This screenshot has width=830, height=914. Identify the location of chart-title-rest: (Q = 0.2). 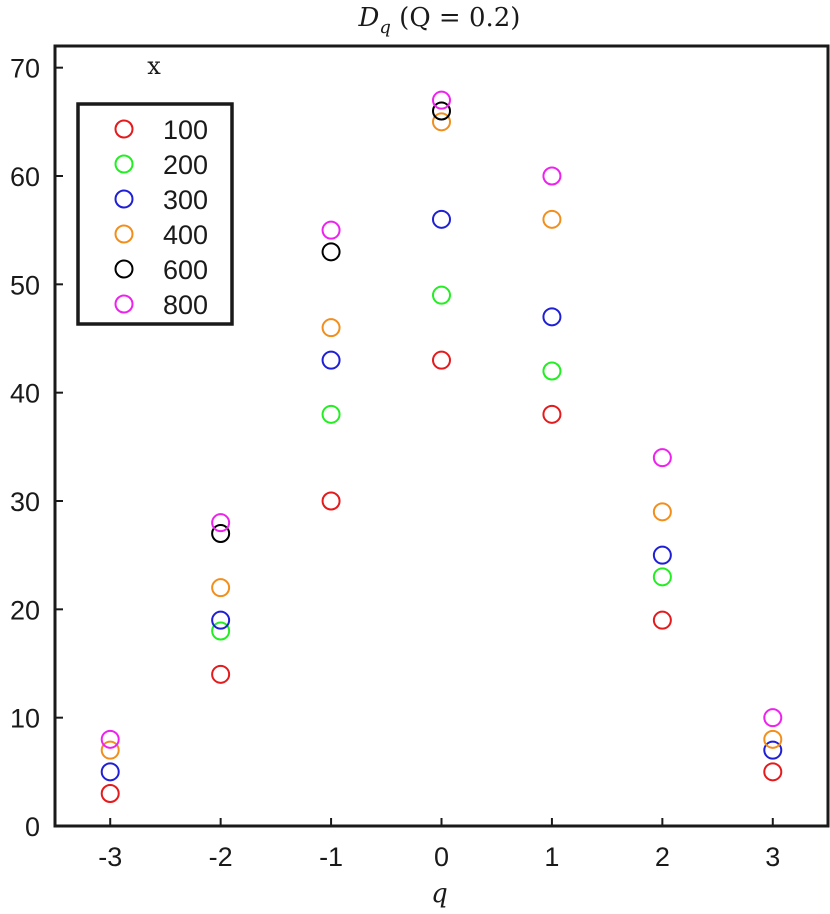
(456, 18).